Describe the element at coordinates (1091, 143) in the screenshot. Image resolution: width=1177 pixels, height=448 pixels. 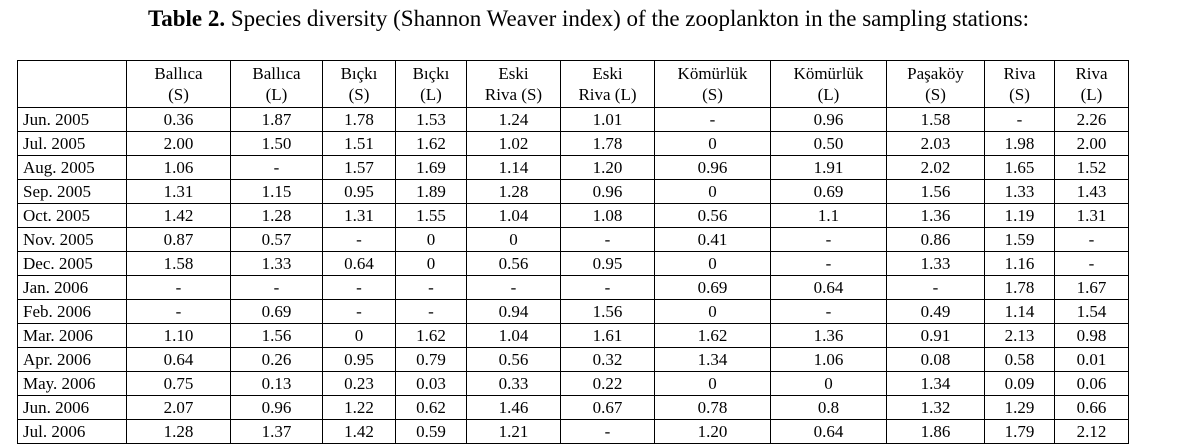
I see `value-cell: 2.00` at that location.